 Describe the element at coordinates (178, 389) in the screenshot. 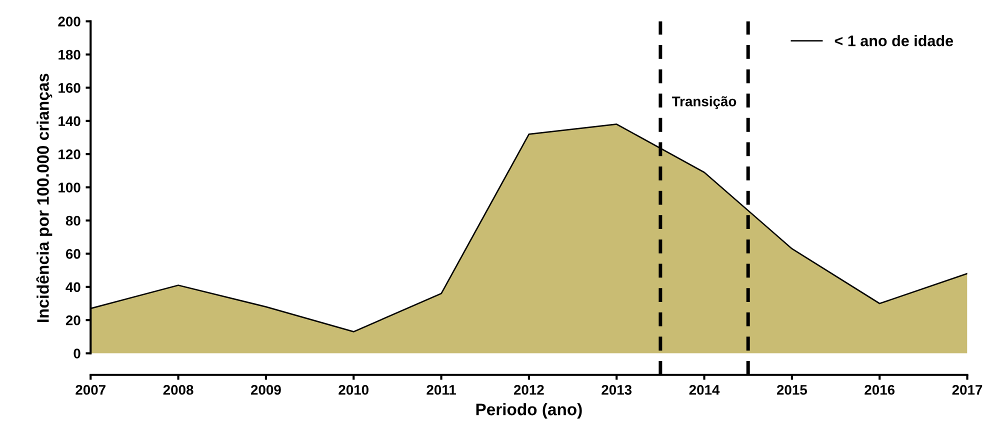

I see `x-tick-label: 2008` at that location.